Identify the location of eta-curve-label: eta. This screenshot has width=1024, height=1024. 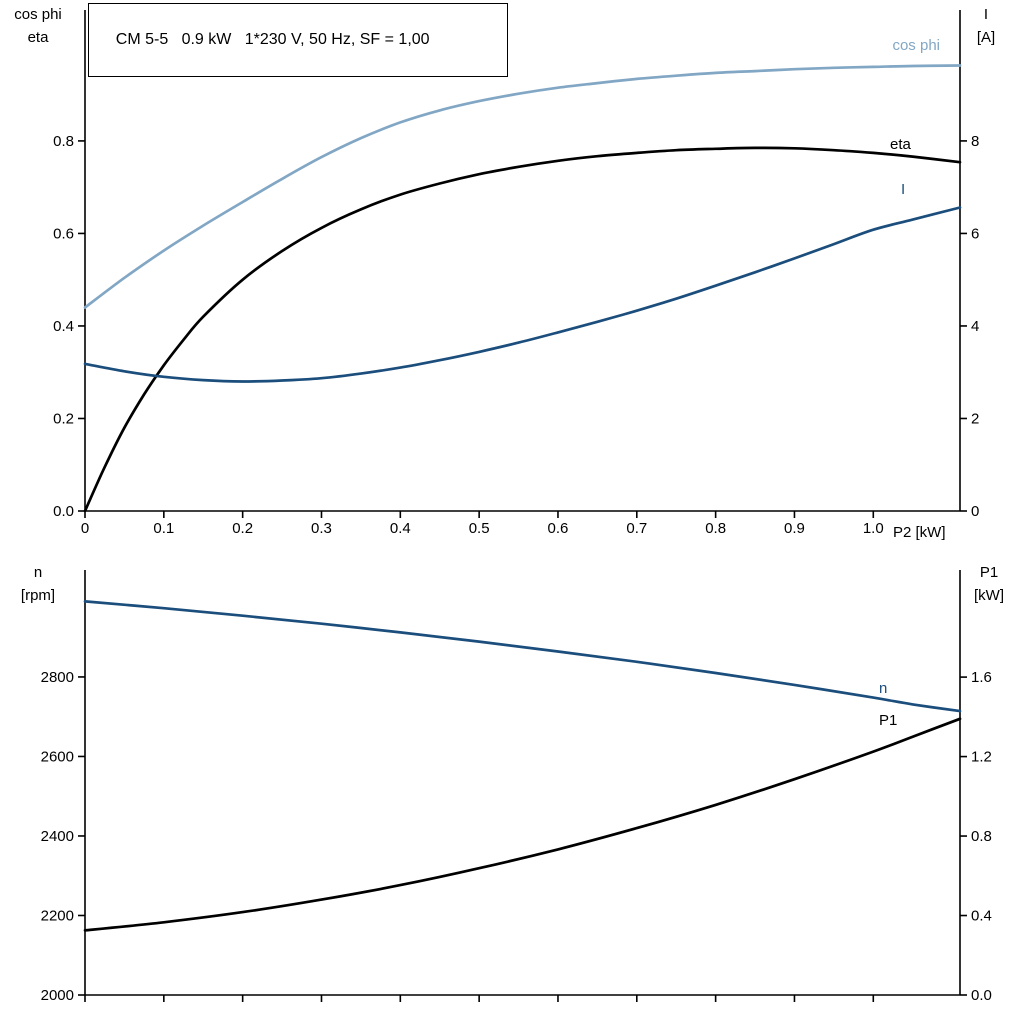
(900, 144).